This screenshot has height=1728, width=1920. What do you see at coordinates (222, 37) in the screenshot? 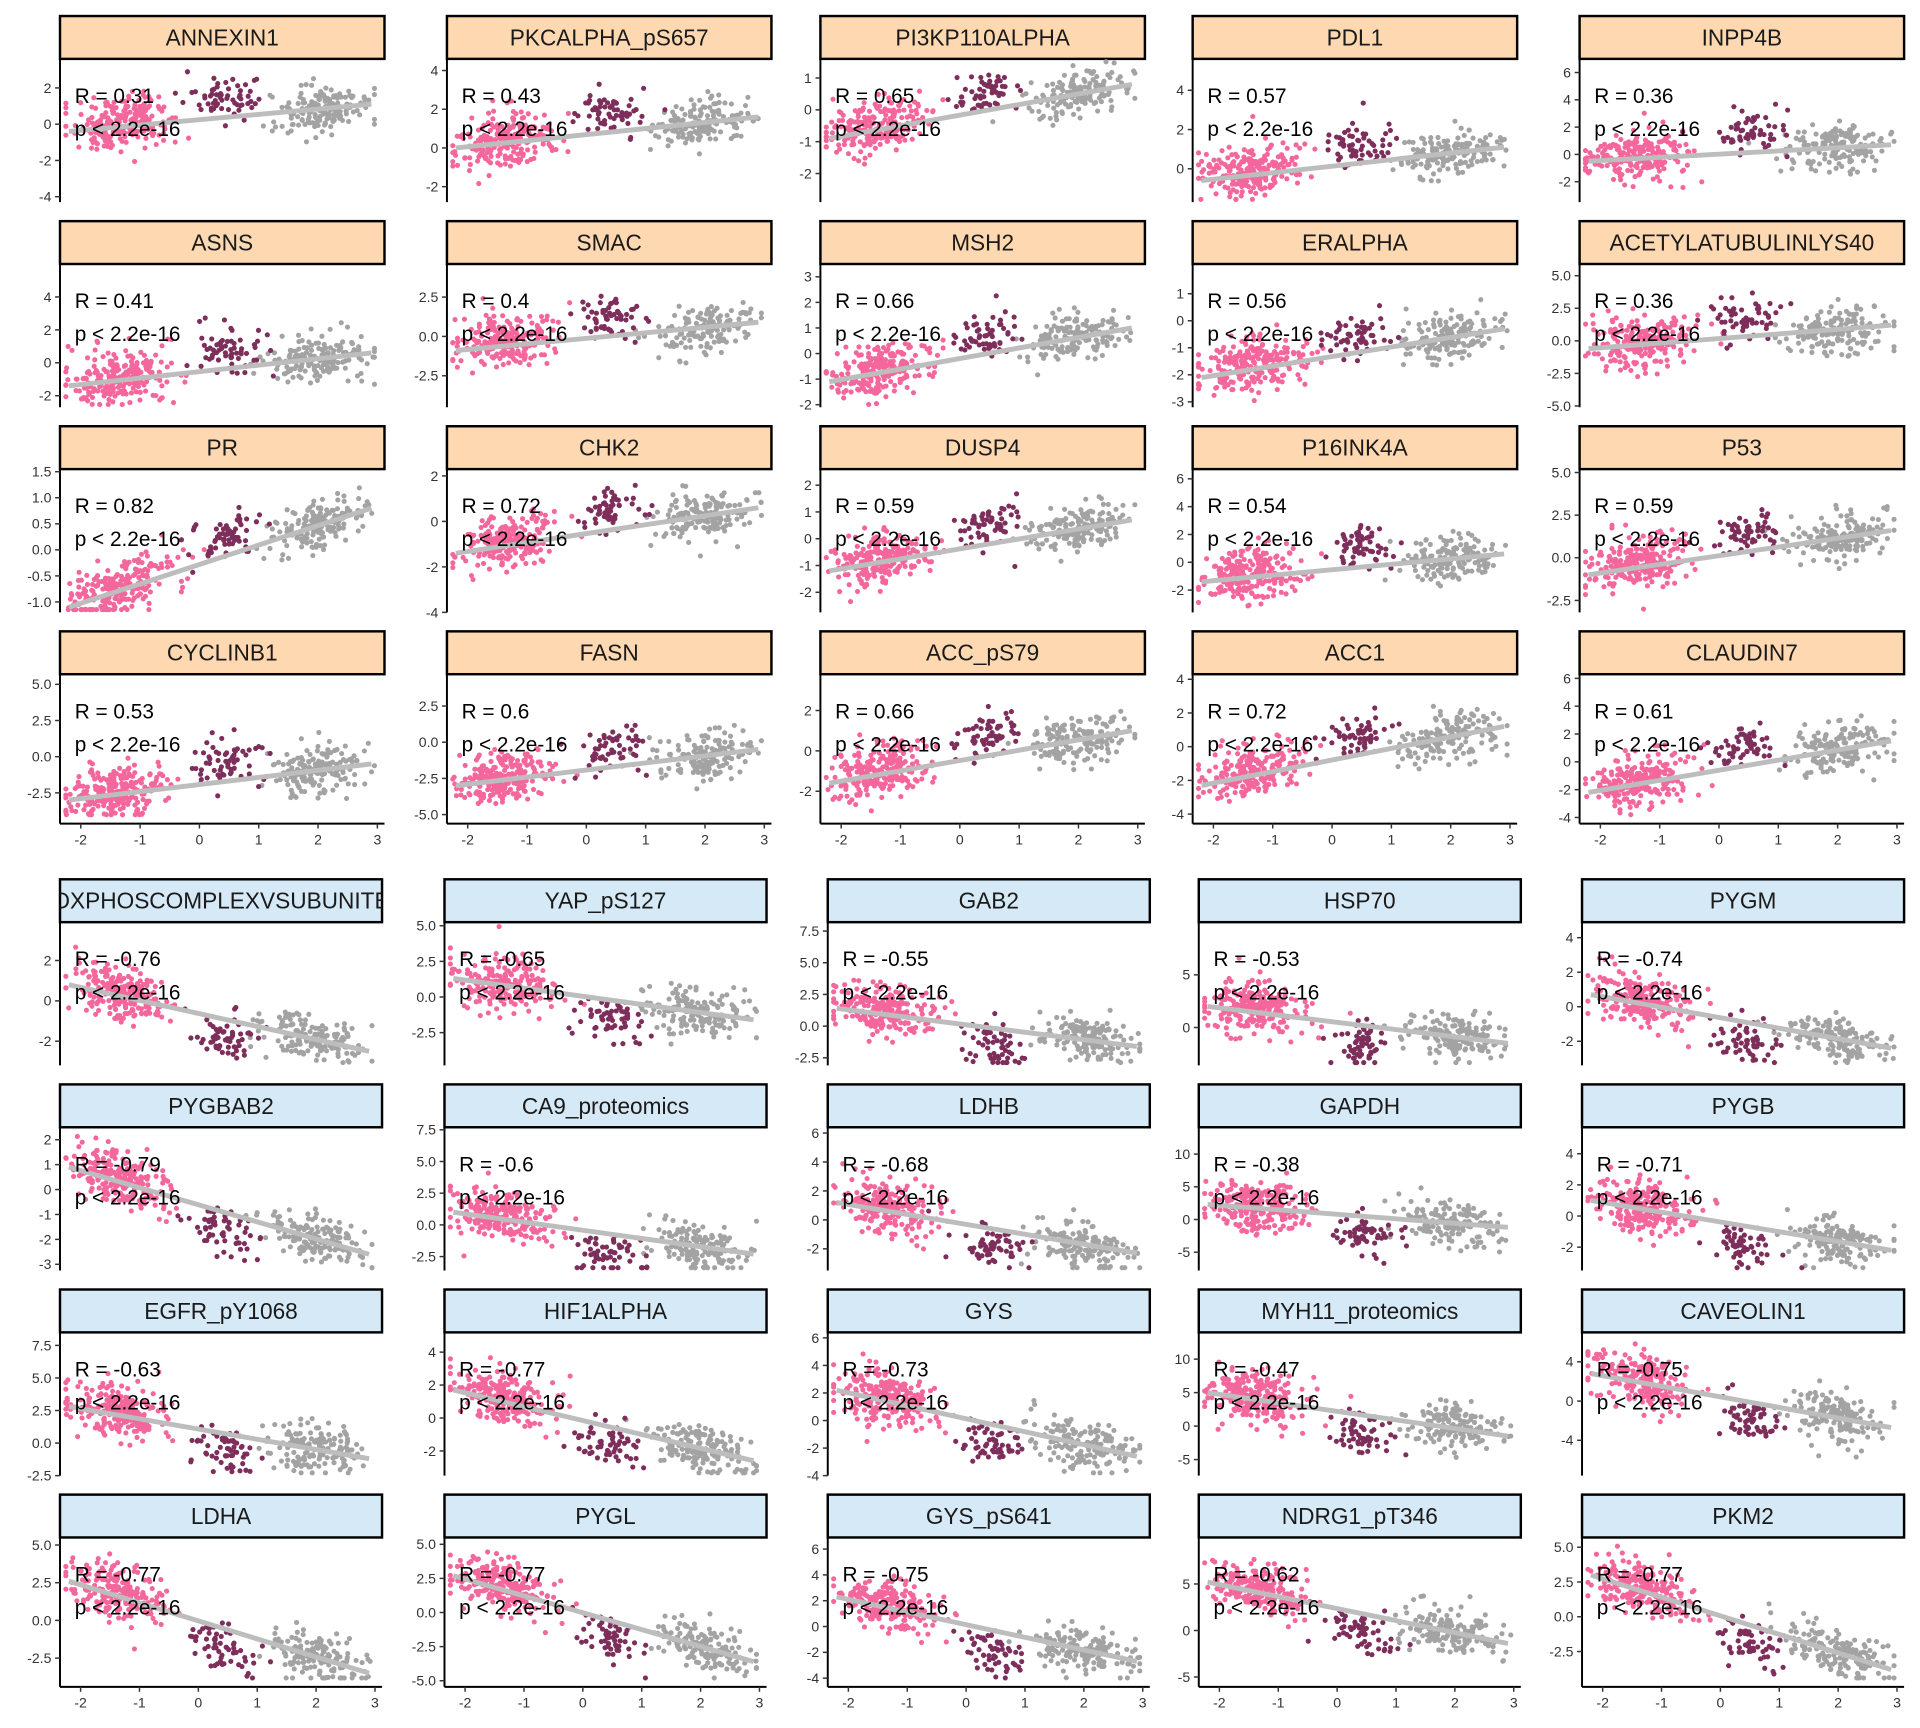
I see `facet-strip` at bounding box center [222, 37].